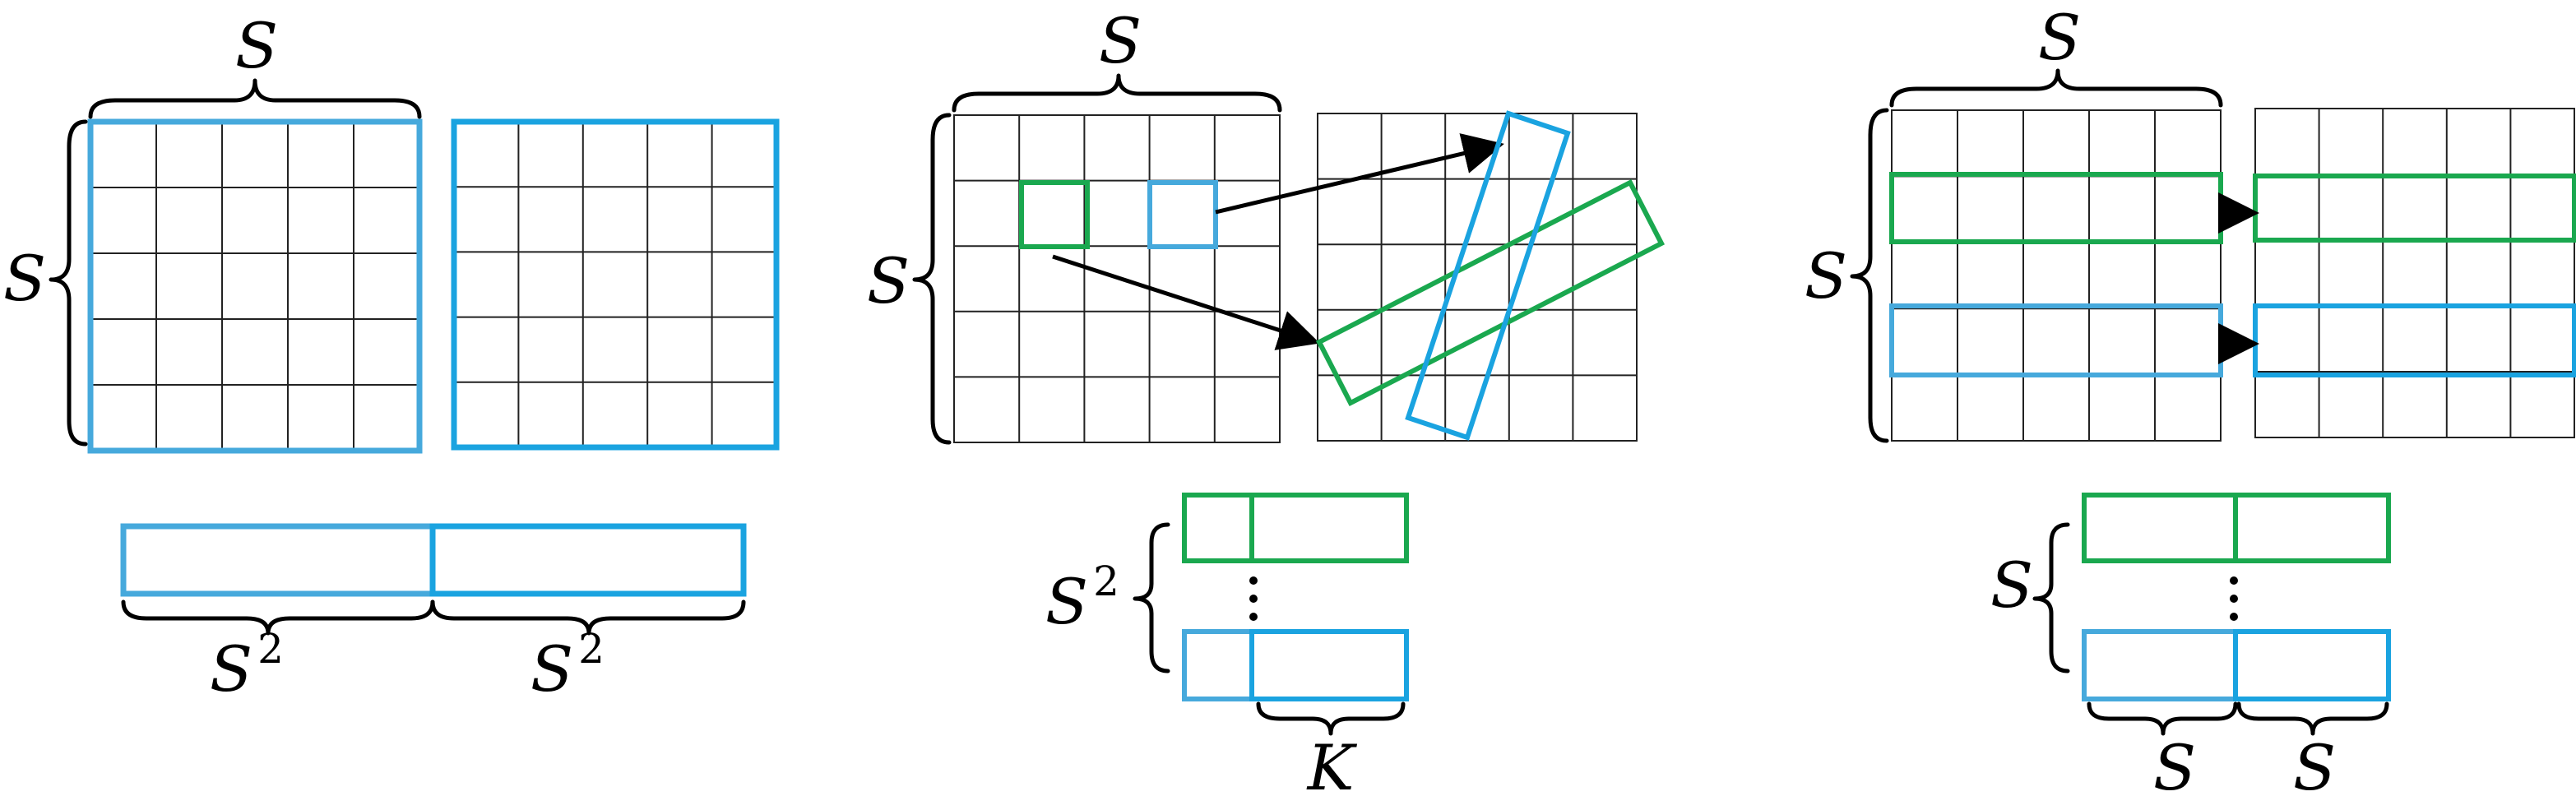  I want to click on panel1-grid-a, so click(255, 286).